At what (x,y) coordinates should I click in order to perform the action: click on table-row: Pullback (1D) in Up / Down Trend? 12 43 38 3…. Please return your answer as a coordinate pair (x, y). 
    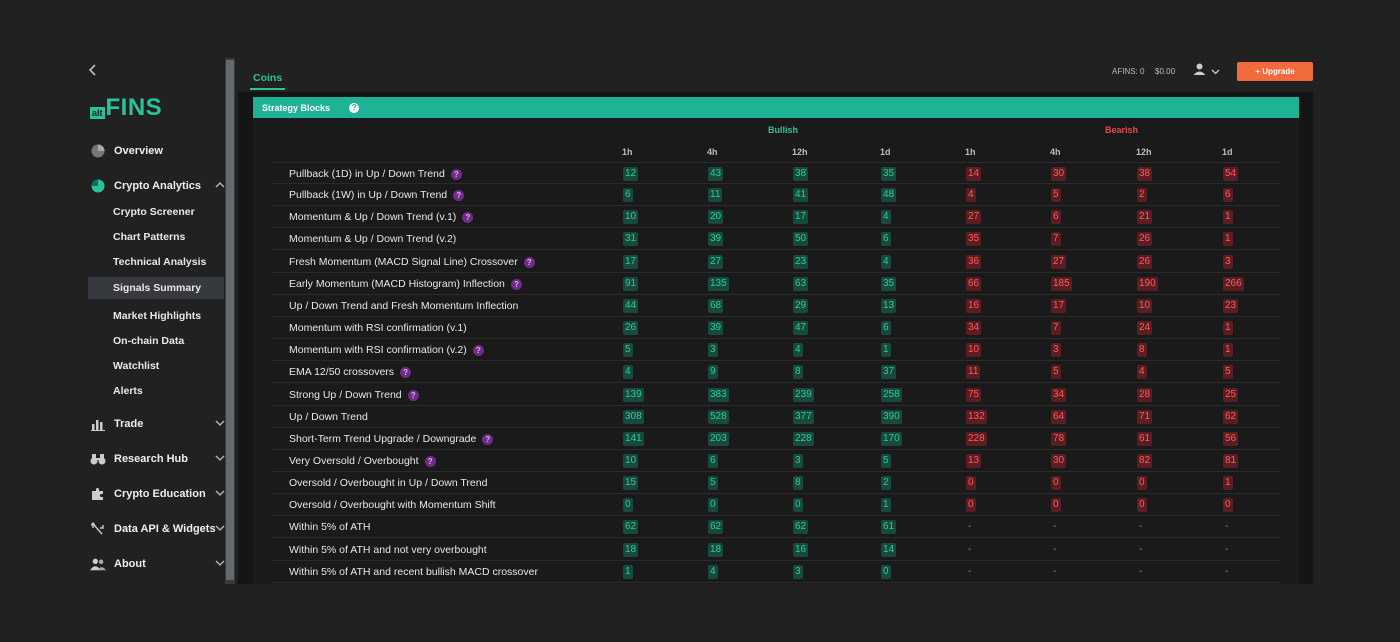
    Looking at the image, I should click on (776, 173).